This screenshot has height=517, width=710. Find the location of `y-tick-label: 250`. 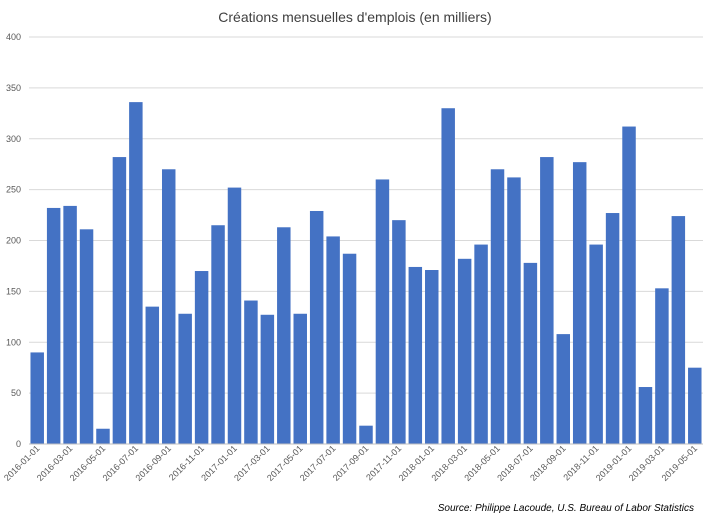

y-tick-label: 250 is located at coordinates (13, 190).